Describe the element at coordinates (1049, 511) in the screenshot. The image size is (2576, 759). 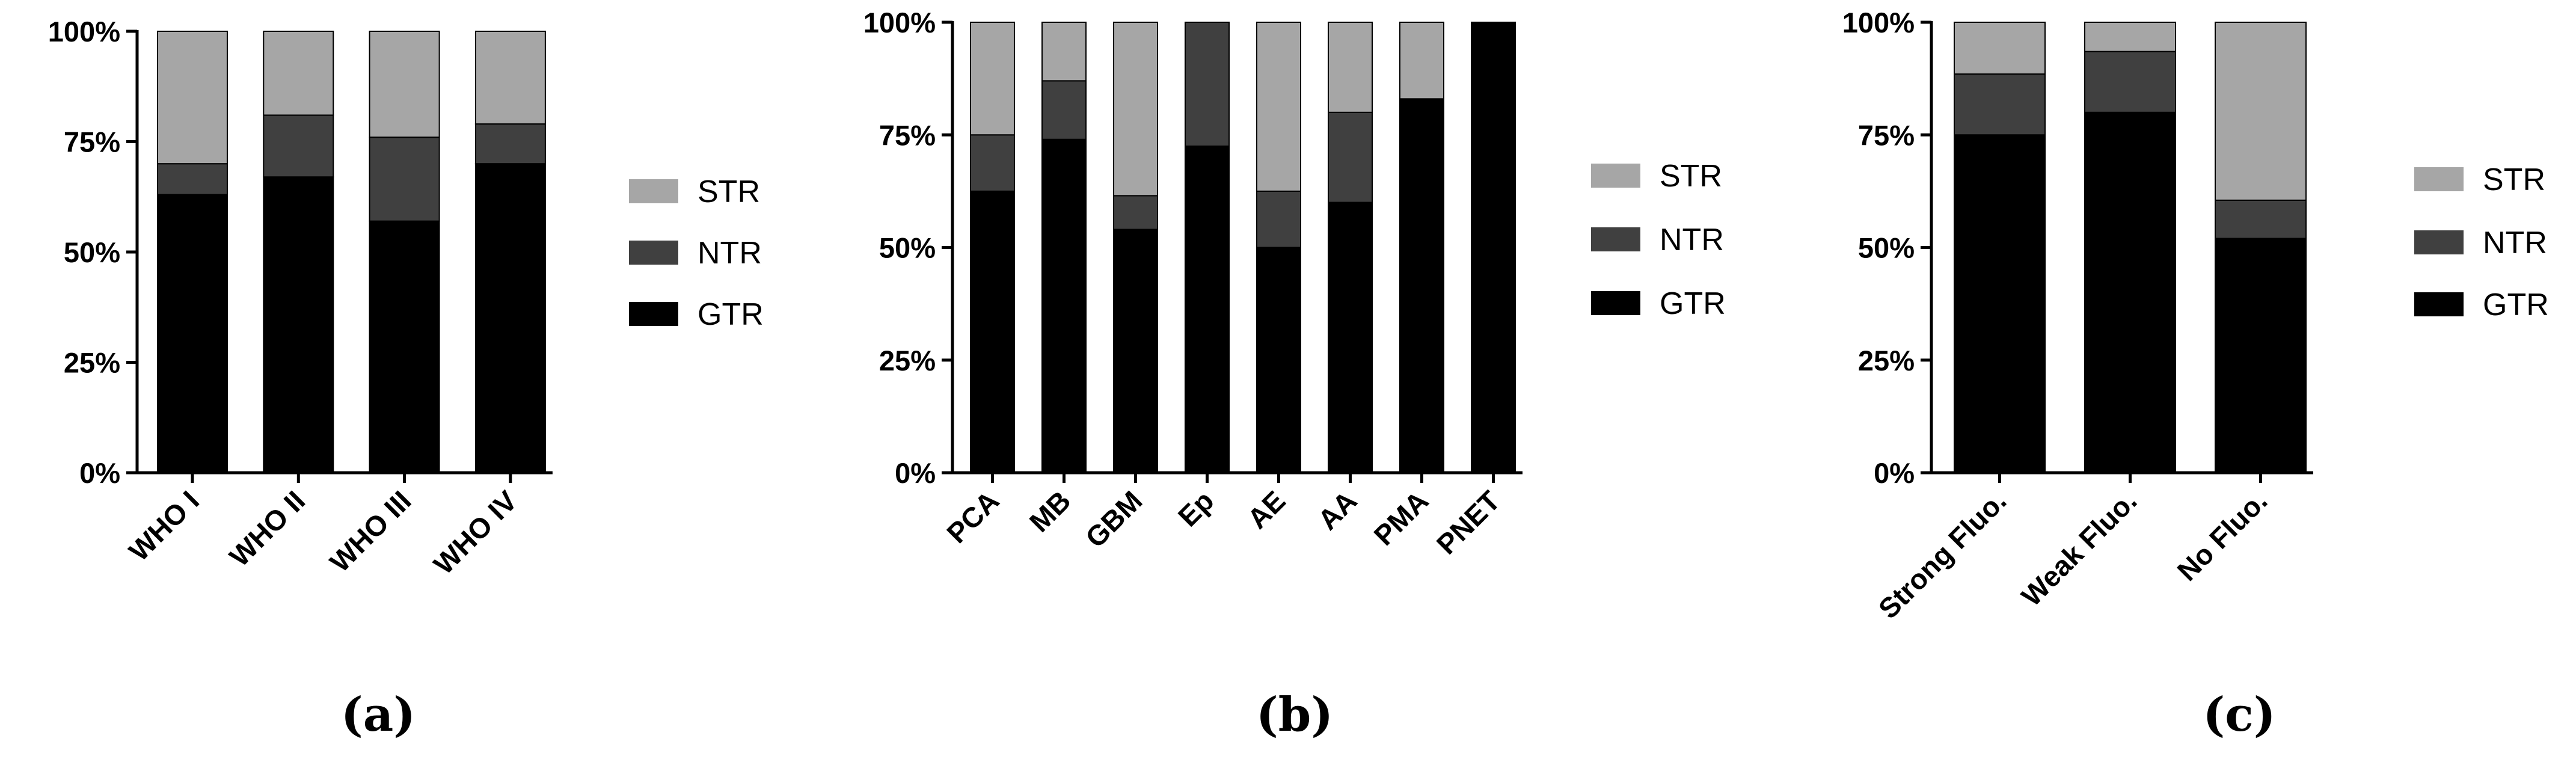
I see `x-tick-label: MB` at that location.